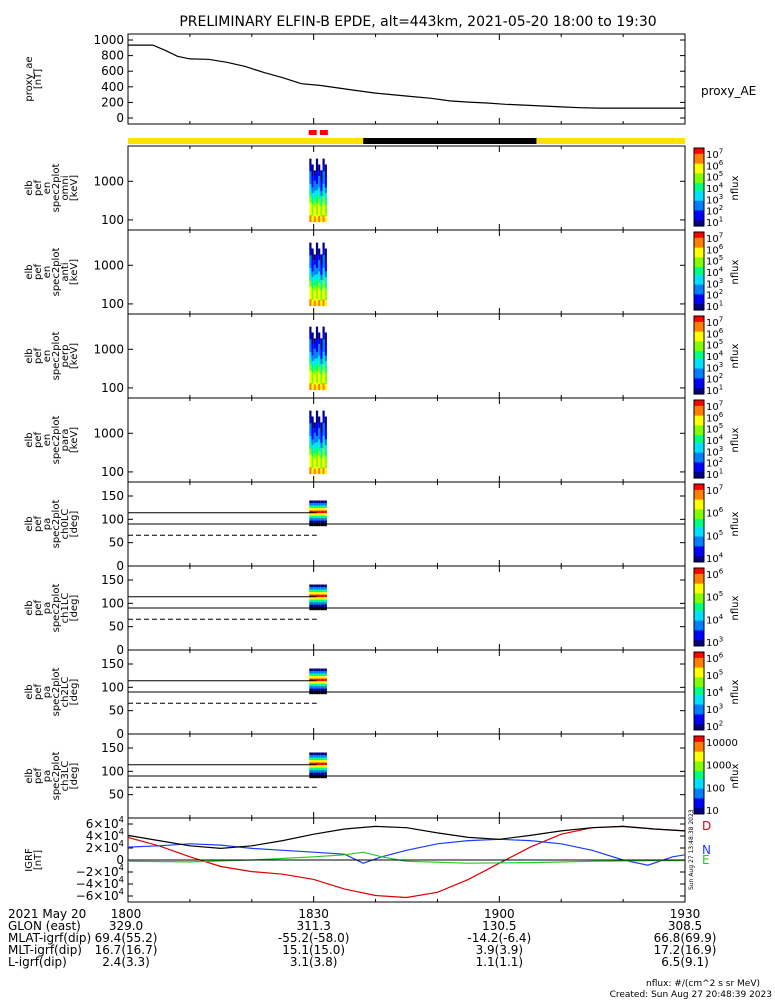 The height and width of the screenshot is (1000, 775). Describe the element at coordinates (105, 823) in the screenshot. I see `ytick-label-igrf: 6×10⁴` at that location.